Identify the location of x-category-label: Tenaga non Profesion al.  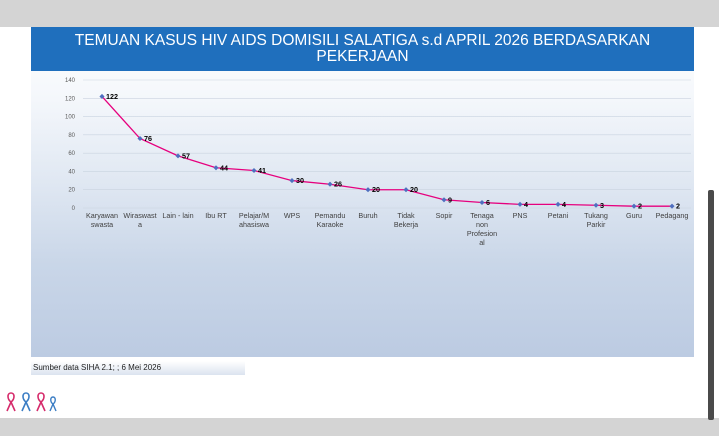
(482, 229).